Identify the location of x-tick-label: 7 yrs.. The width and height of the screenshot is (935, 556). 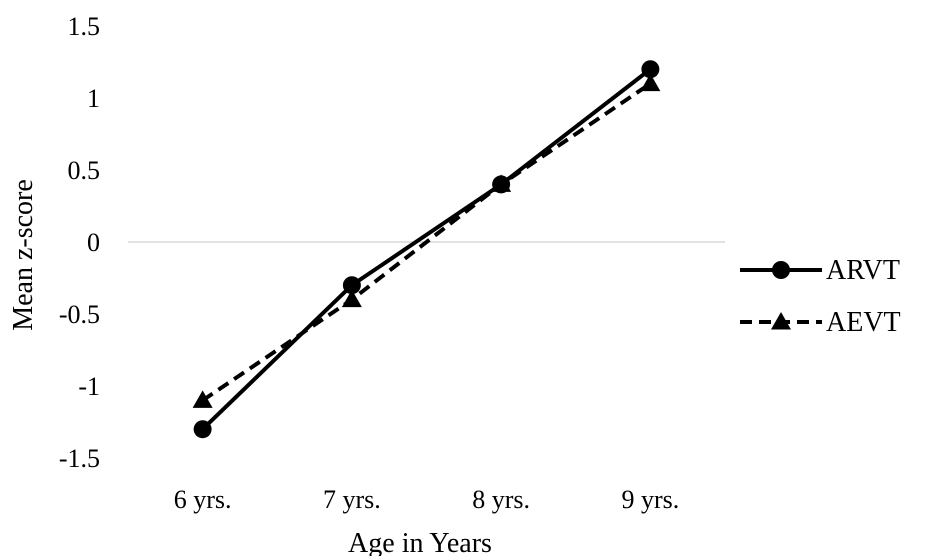
(352, 499).